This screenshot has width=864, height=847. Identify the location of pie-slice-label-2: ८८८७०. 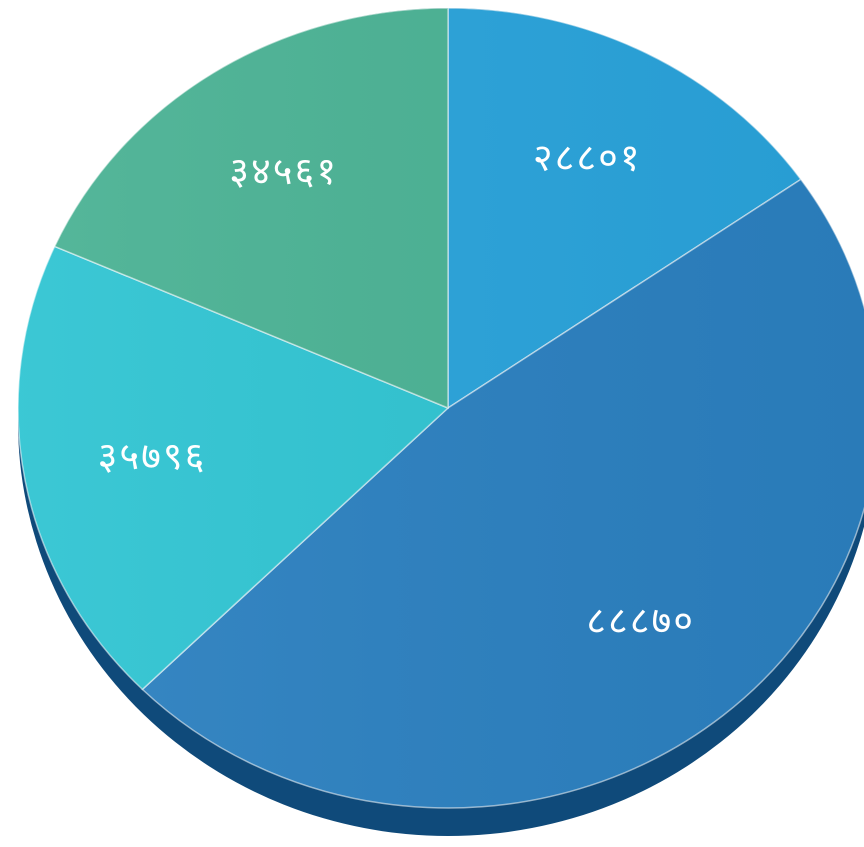
(640, 621).